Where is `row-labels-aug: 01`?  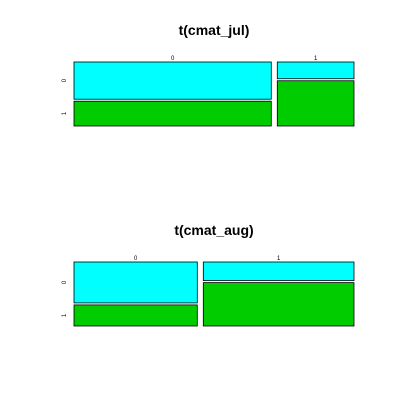
row-labels-aug: 01 is located at coordinates (65, 298).